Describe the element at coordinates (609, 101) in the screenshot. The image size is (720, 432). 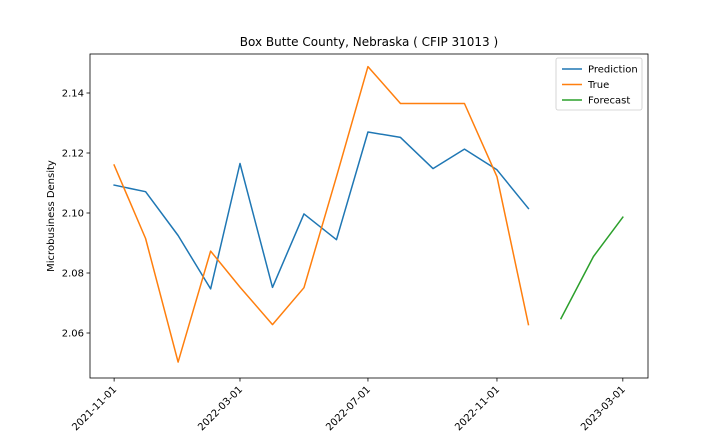
I see `legend-label-forecast: Forecast` at that location.